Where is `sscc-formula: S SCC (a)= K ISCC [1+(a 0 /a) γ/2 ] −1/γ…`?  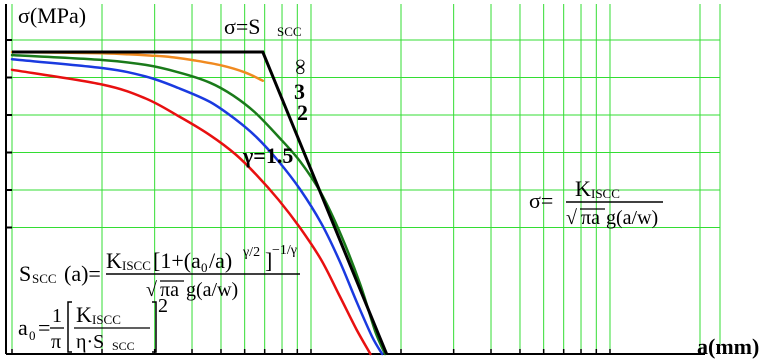 sscc-formula: S SCC (a)= K ISCC [1+(a 0 /a) γ/2 ] −1/γ… is located at coordinates (159, 272).